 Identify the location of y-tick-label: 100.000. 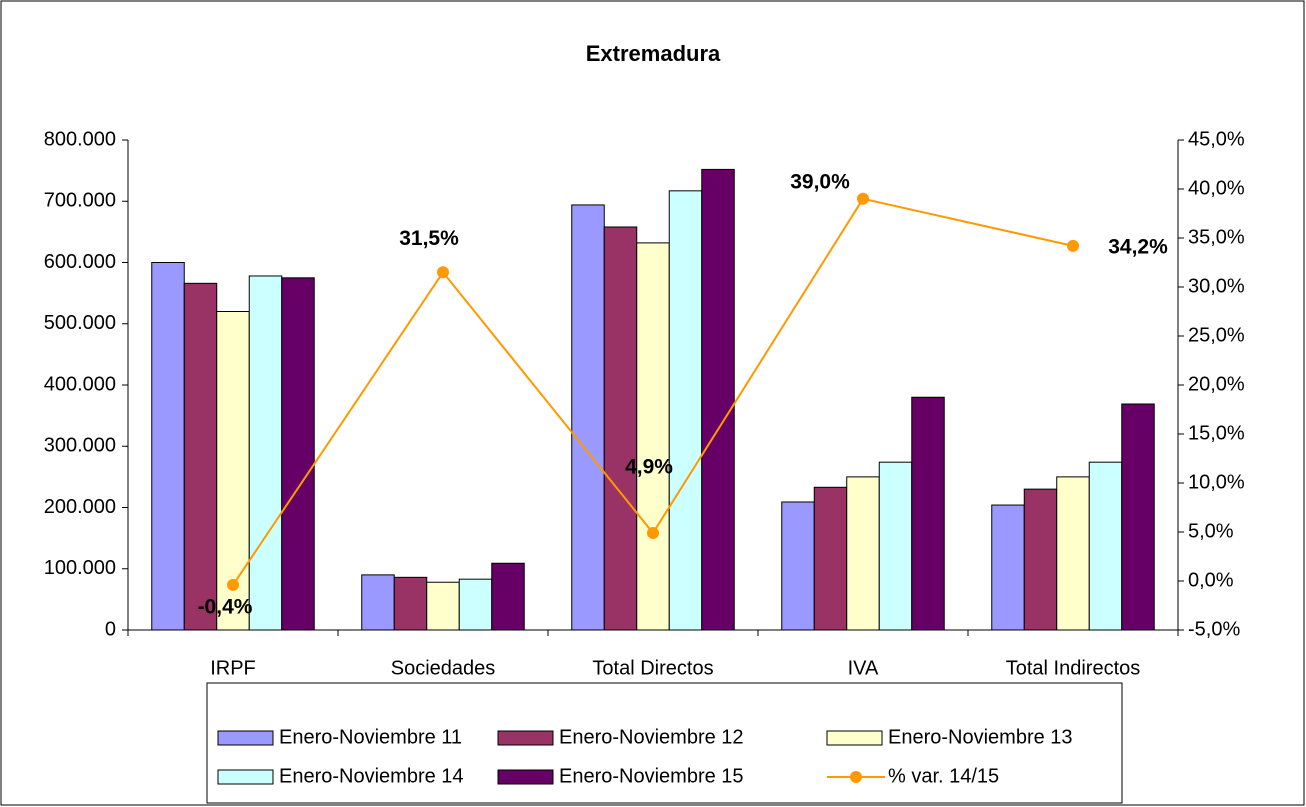
(80, 568).